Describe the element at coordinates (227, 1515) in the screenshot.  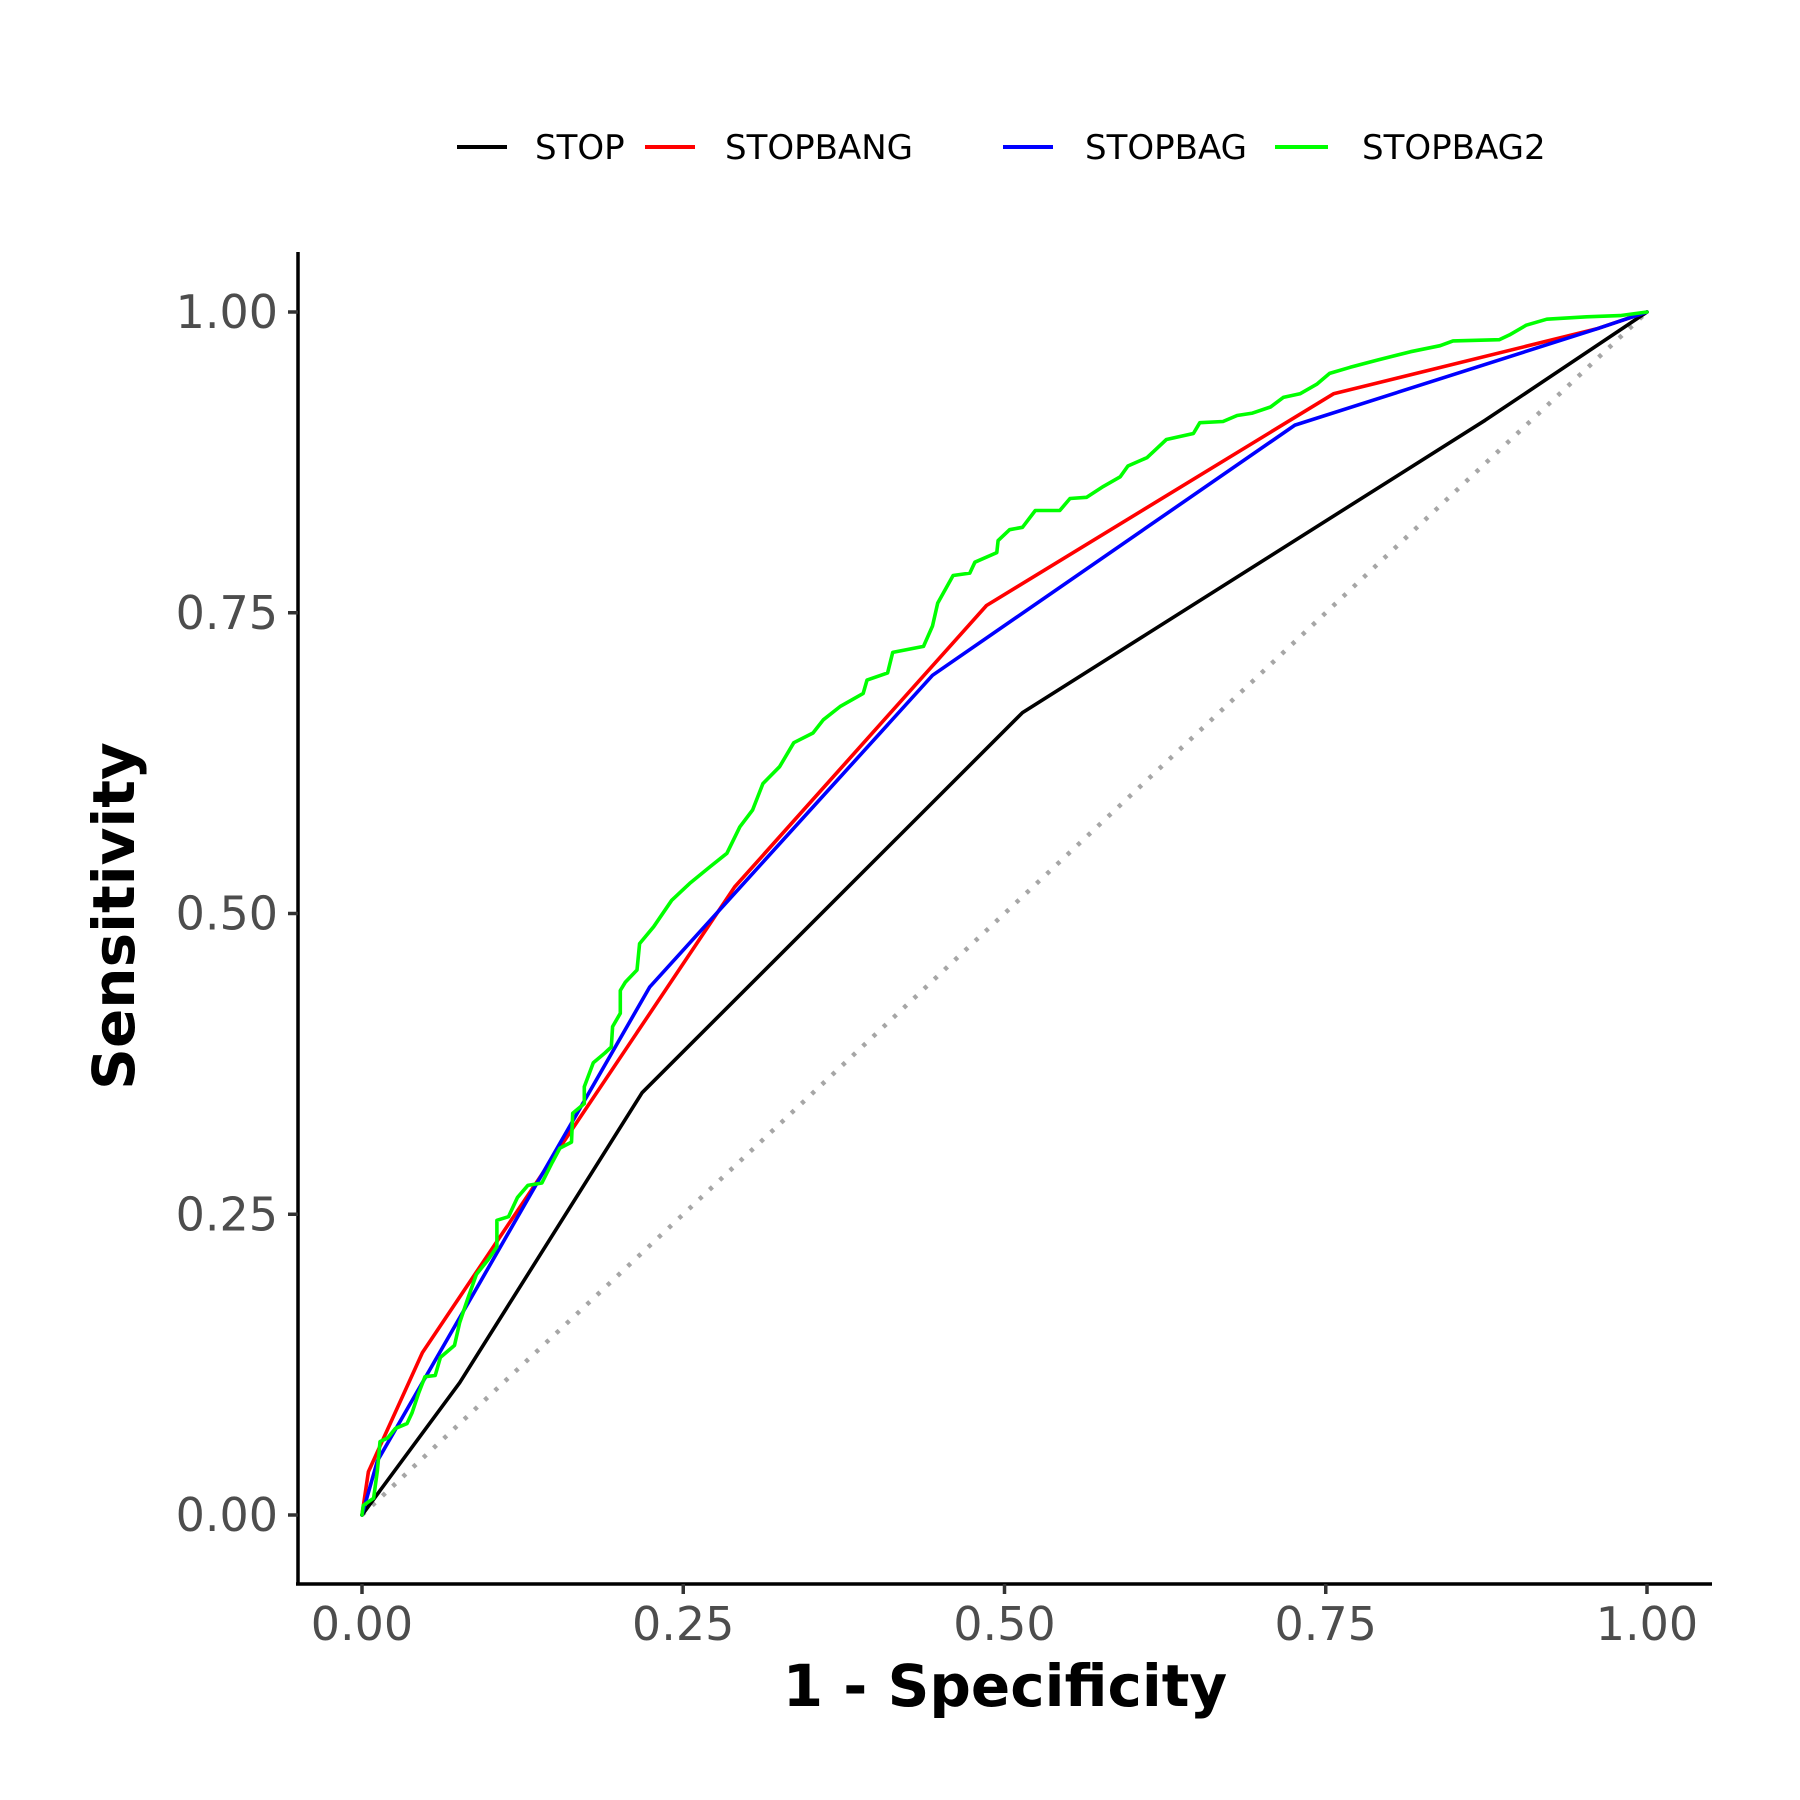
I see `y-tick-label: 0.00` at that location.